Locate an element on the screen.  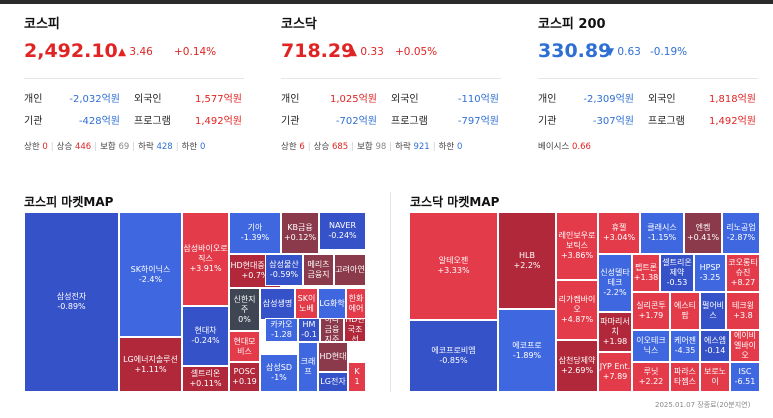
treemap-tile: HD현대 is located at coordinates (333, 357).